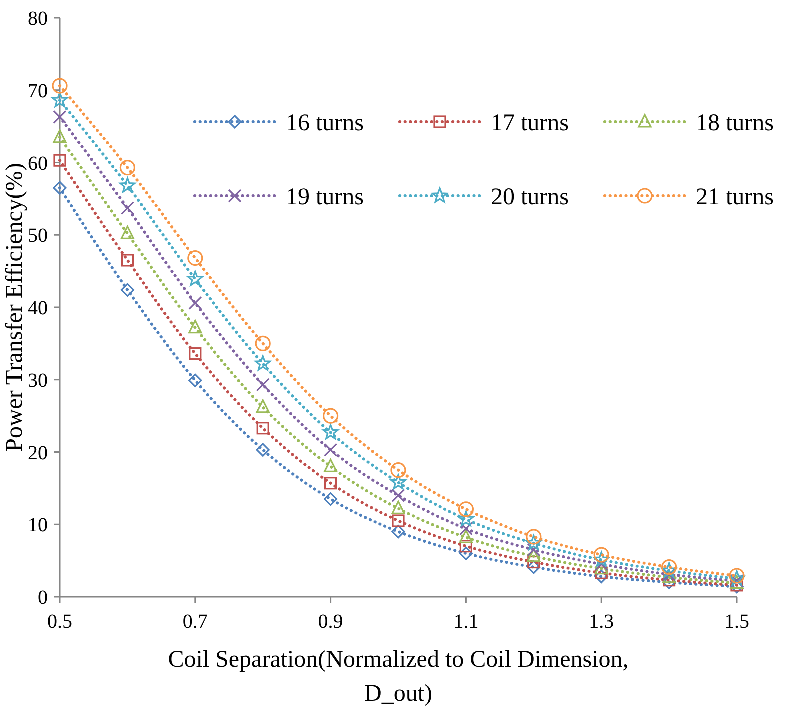 Image resolution: width=793 pixels, height=728 pixels. What do you see at coordinates (38, 236) in the screenshot?
I see `y-tick-label: 50` at bounding box center [38, 236].